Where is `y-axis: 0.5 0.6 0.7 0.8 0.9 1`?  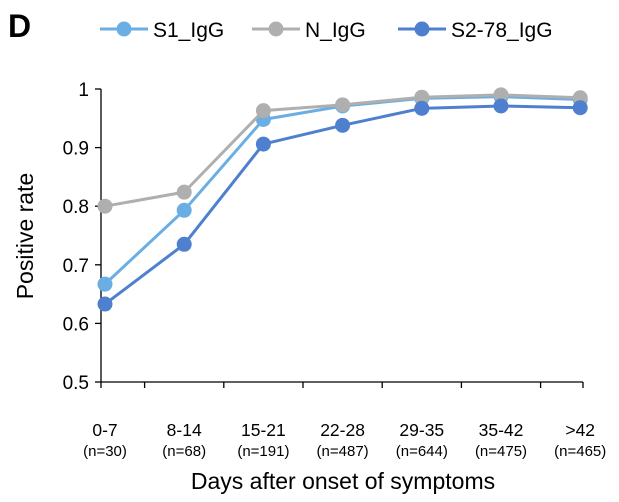
y-axis: 0.5 0.6 0.7 0.8 0.9 1 is located at coordinates (82, 237).